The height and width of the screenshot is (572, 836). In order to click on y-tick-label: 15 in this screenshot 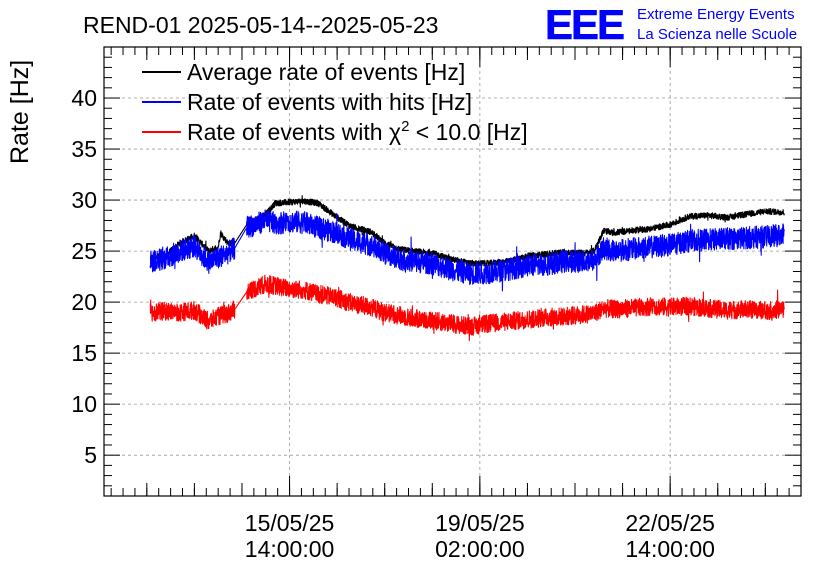, I will do `click(84, 353)`.